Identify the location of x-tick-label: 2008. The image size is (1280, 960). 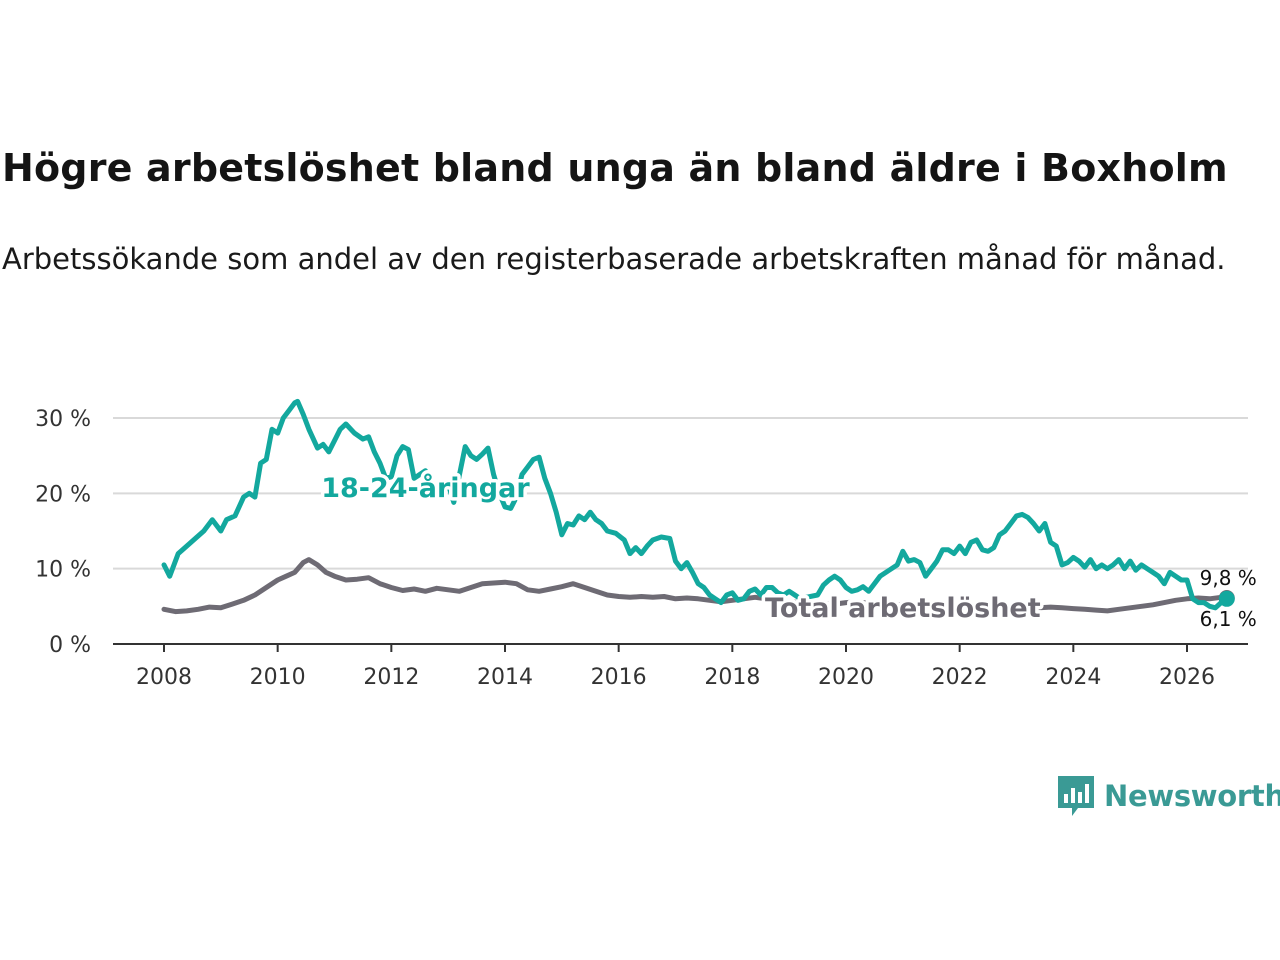
(164, 677).